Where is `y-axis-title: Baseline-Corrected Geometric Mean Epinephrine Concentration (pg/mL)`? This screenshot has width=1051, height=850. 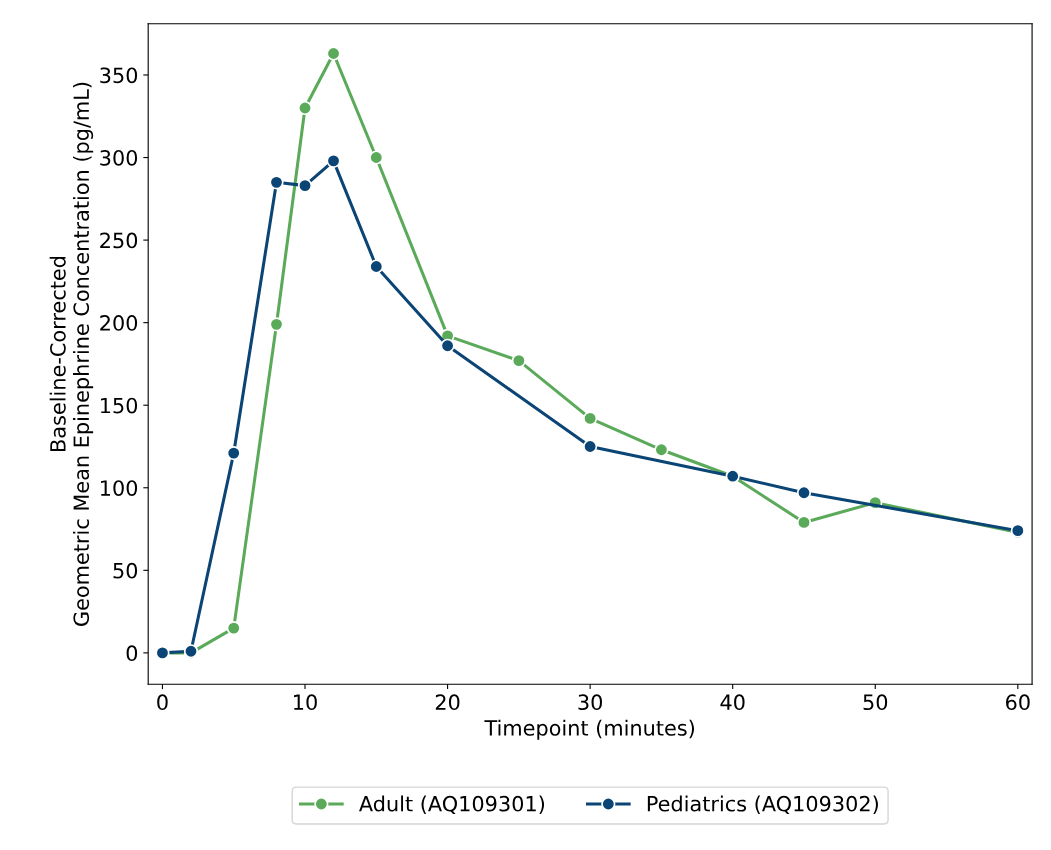 y-axis-title: Baseline-Corrected Geometric Mean Epinephrine Concentration (pg/mL) is located at coordinates (71, 354).